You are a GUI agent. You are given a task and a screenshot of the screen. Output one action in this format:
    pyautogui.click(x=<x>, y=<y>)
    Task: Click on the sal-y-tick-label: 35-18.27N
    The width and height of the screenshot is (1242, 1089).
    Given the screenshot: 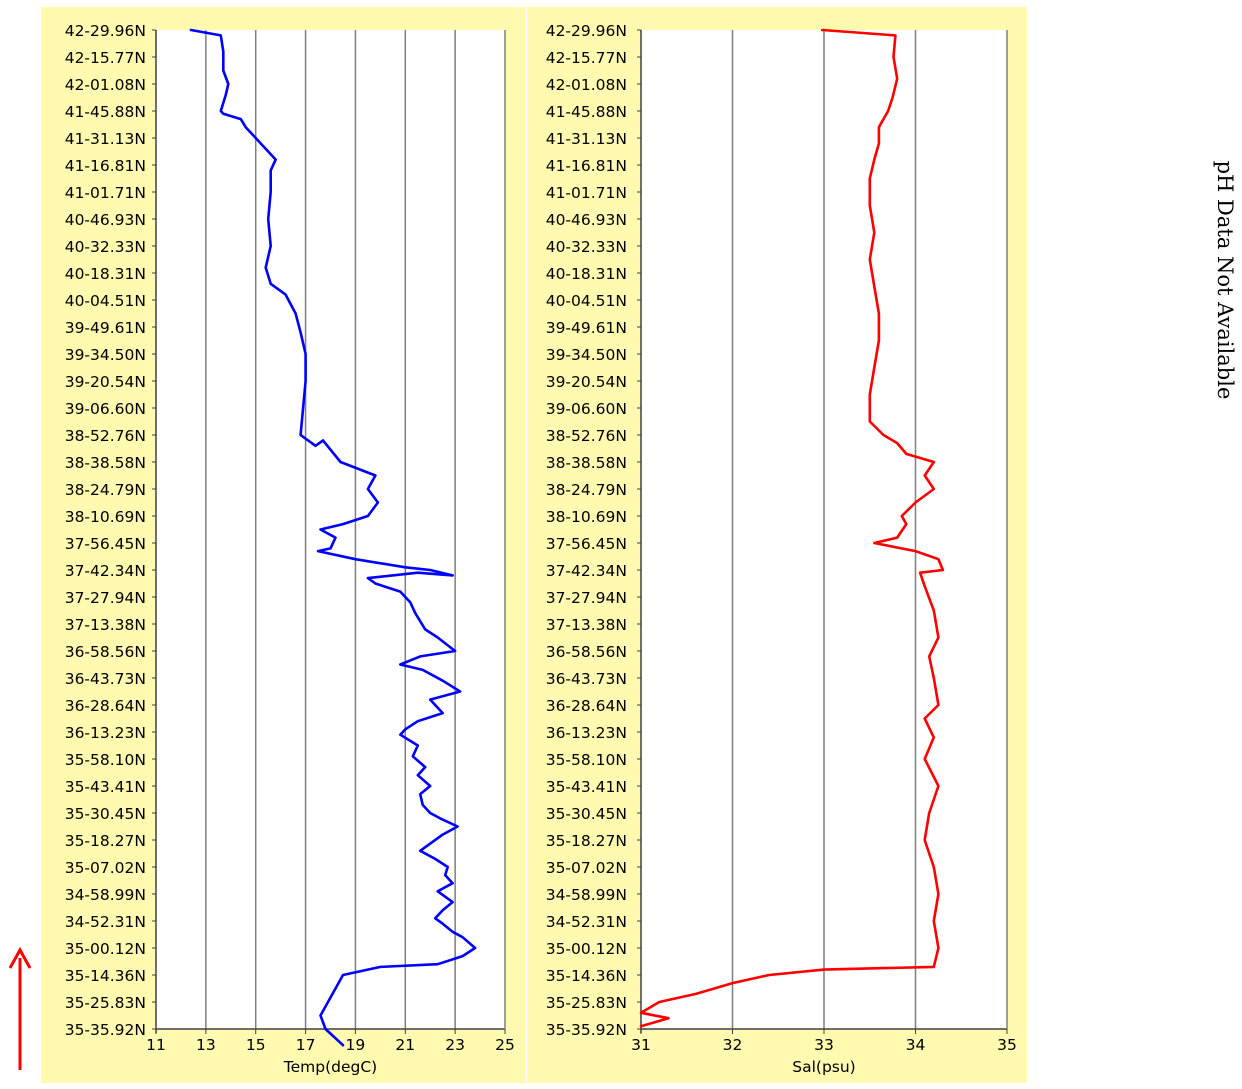 What is the action you would take?
    pyautogui.click(x=586, y=841)
    